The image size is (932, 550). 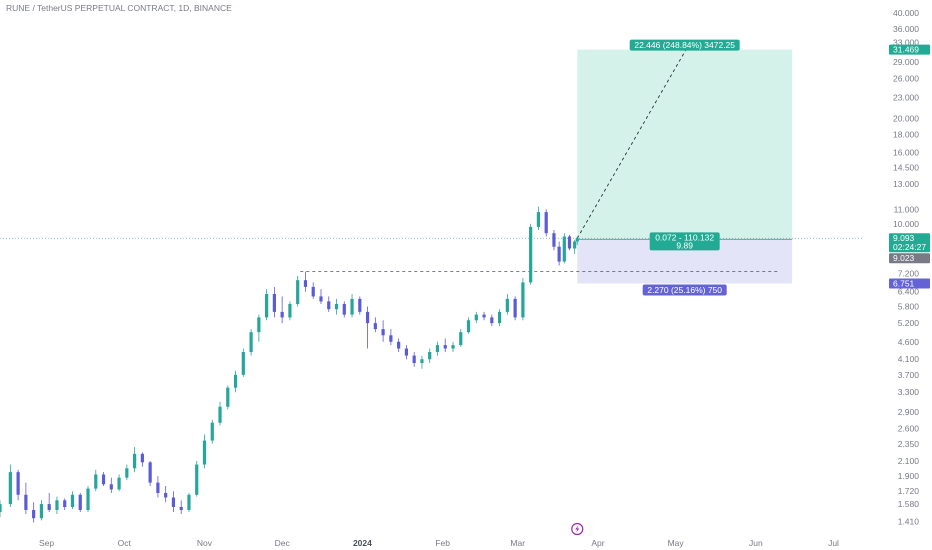 I want to click on y-tick-label: 2.100, so click(x=909, y=461).